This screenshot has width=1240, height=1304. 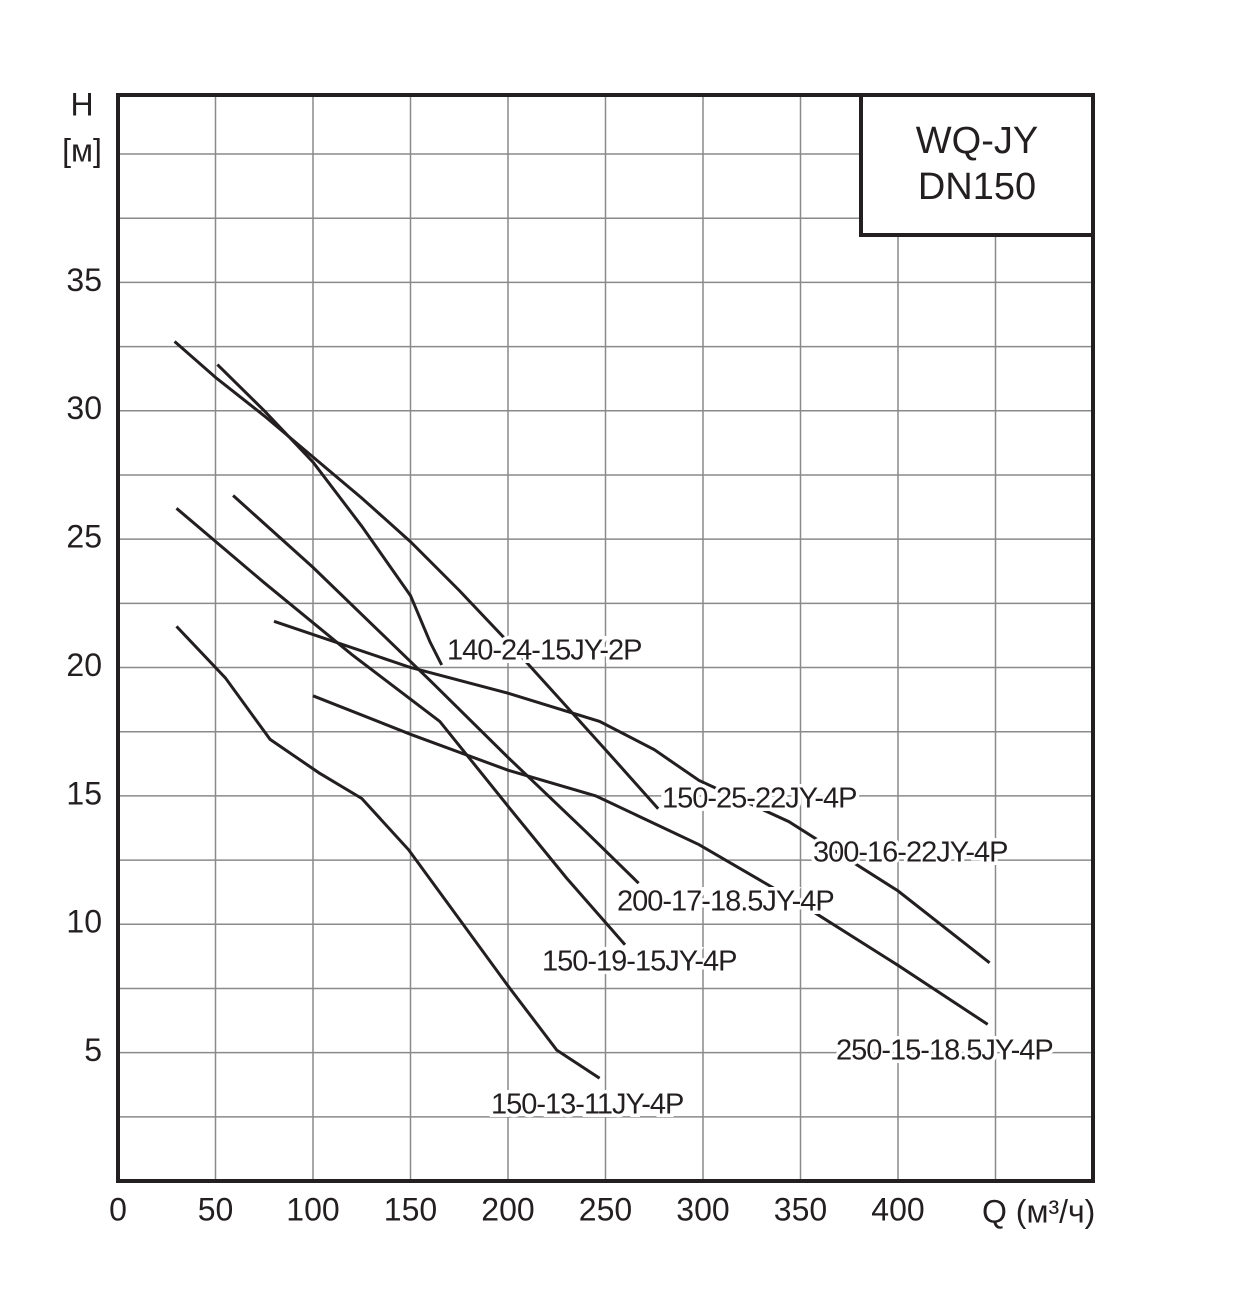 I want to click on x-tick-label: 400, so click(x=897, y=1209).